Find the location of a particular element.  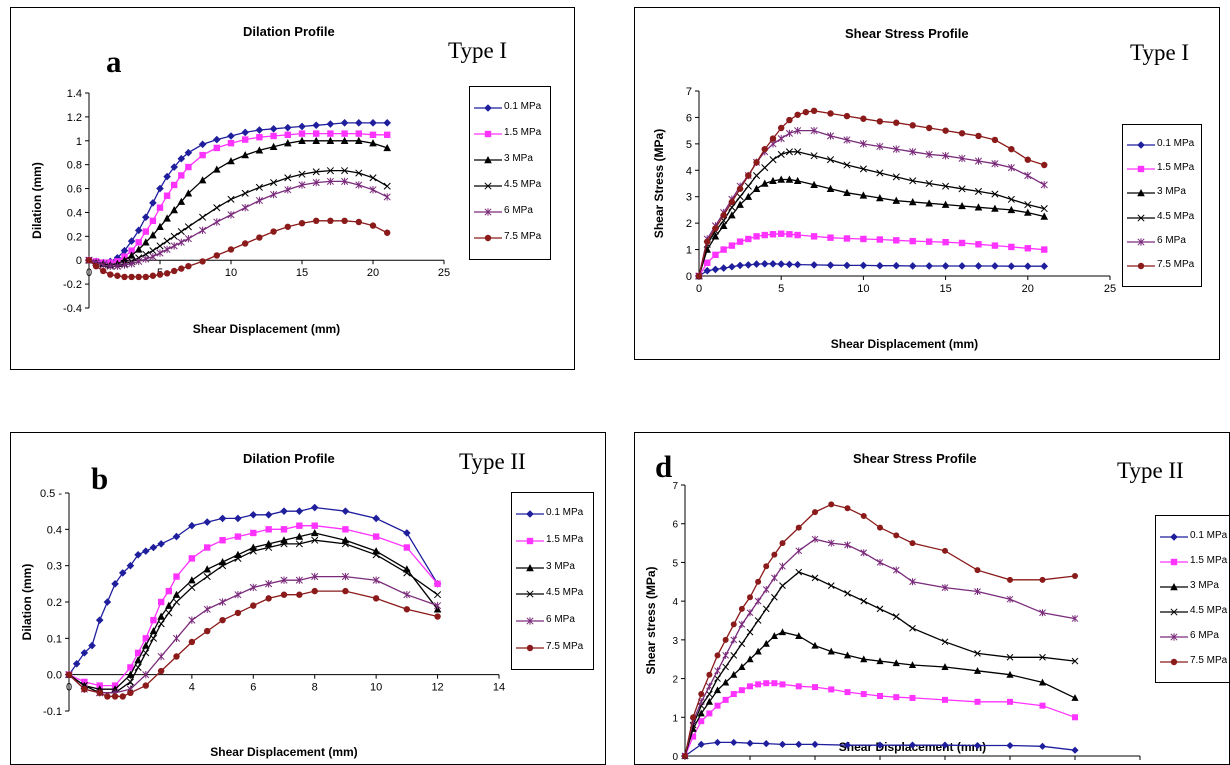

x-tick-label: 5 is located at coordinates (781, 289).